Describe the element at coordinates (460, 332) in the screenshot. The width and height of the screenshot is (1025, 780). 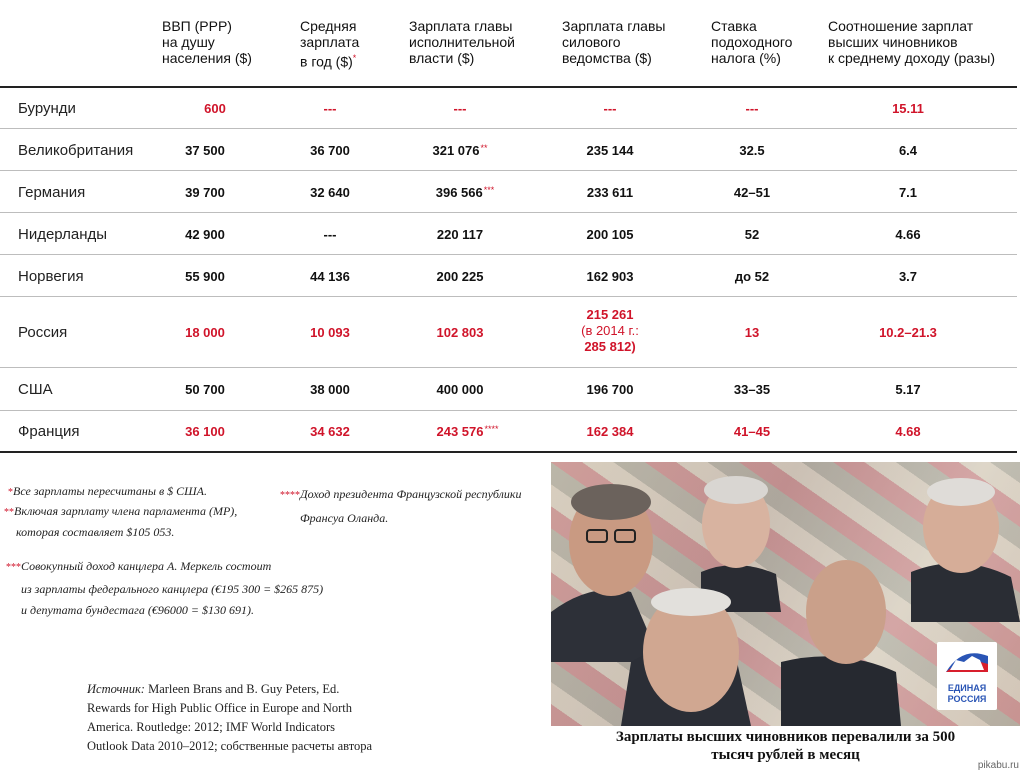
I see `cell-exec: 102 803` at that location.